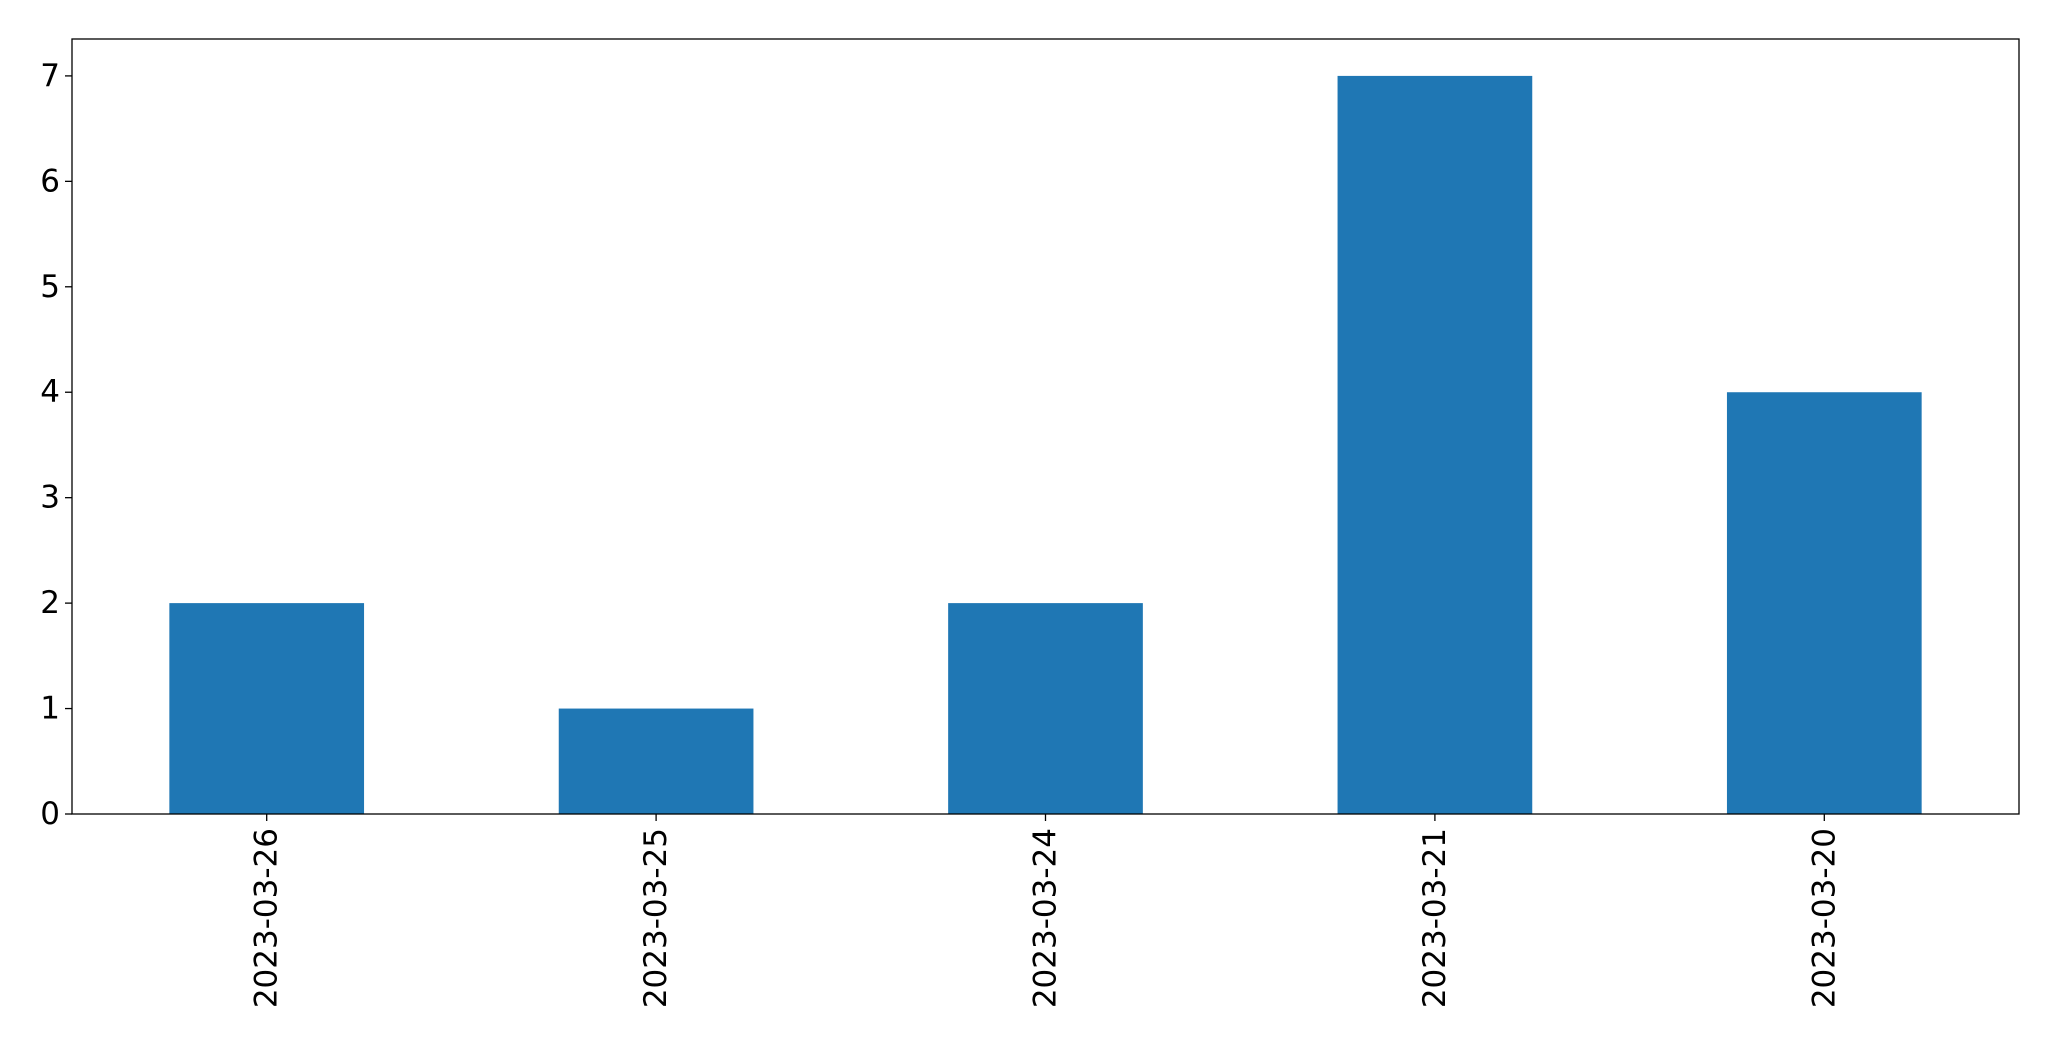  Describe the element at coordinates (1046, 918) in the screenshot. I see `x-tick-label: 2023-03-24` at that location.